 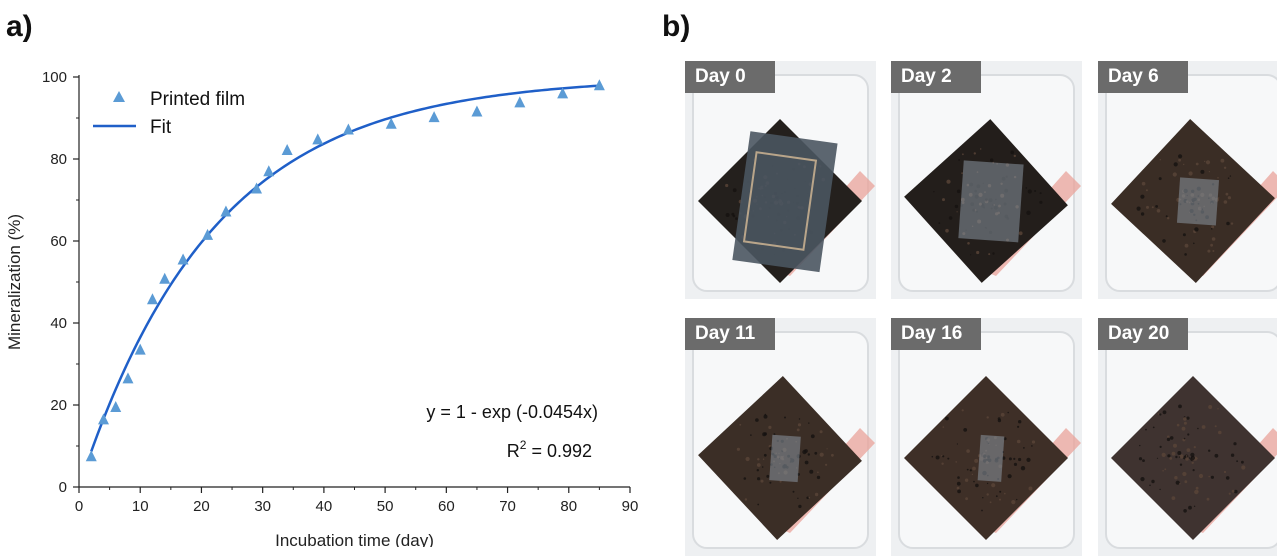 I want to click on x-tick-label: 10, so click(x=140, y=506).